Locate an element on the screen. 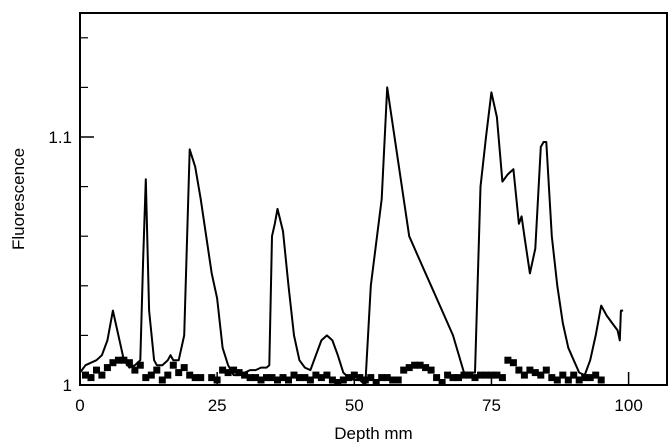 This screenshot has width=669, height=442. y-axis-label: Fluorescence is located at coordinates (18, 199).